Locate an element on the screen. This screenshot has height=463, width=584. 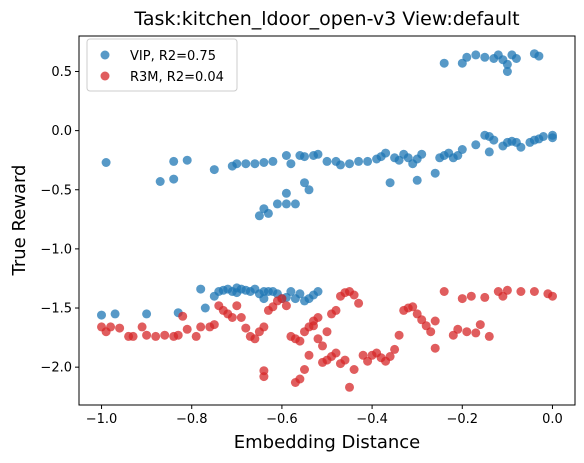
y-axis: 0.5 0.0 −0.5 −1.0 −1.5 −2.0 is located at coordinates (59, 220).